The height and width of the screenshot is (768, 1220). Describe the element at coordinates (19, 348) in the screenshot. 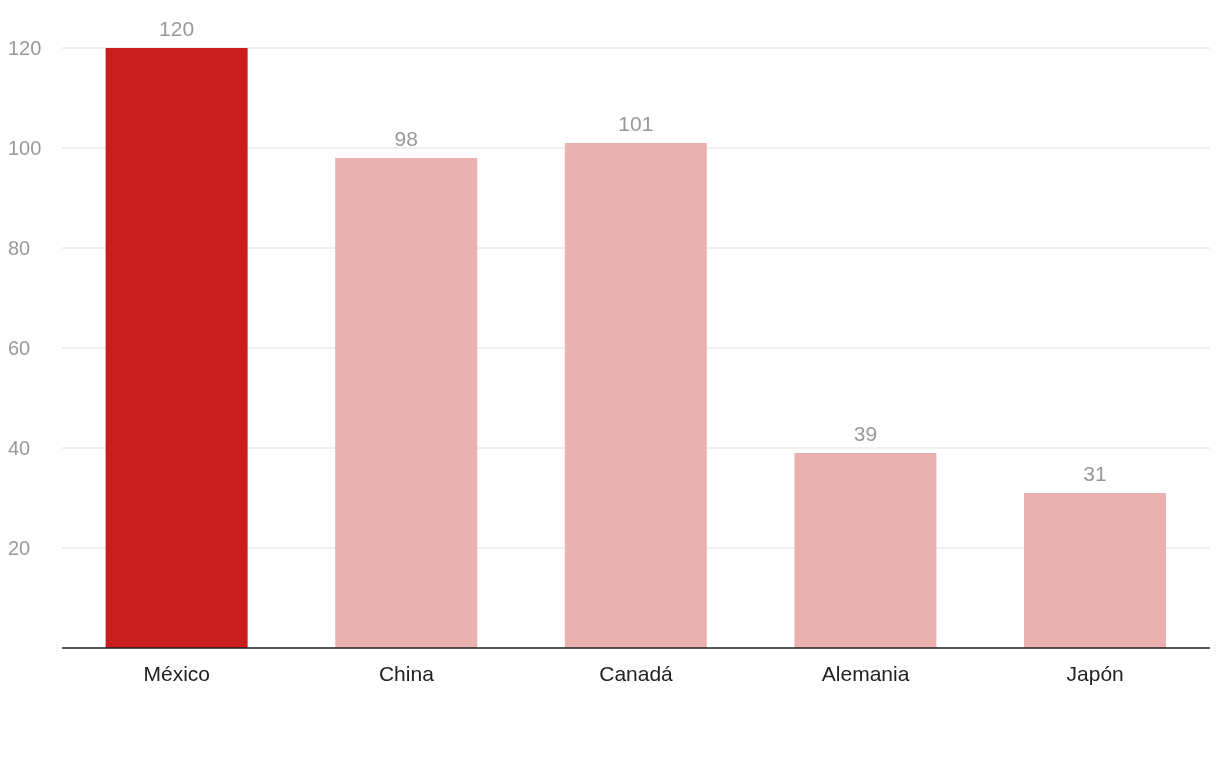

I see `y-tick-label: 60` at that location.